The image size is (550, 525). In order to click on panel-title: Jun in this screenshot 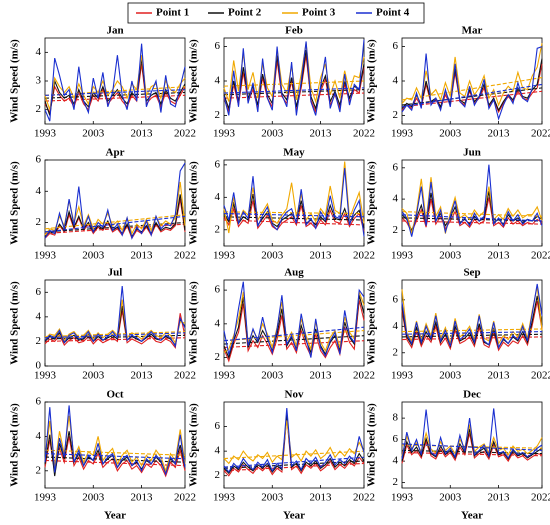, I will do `click(472, 153)`.